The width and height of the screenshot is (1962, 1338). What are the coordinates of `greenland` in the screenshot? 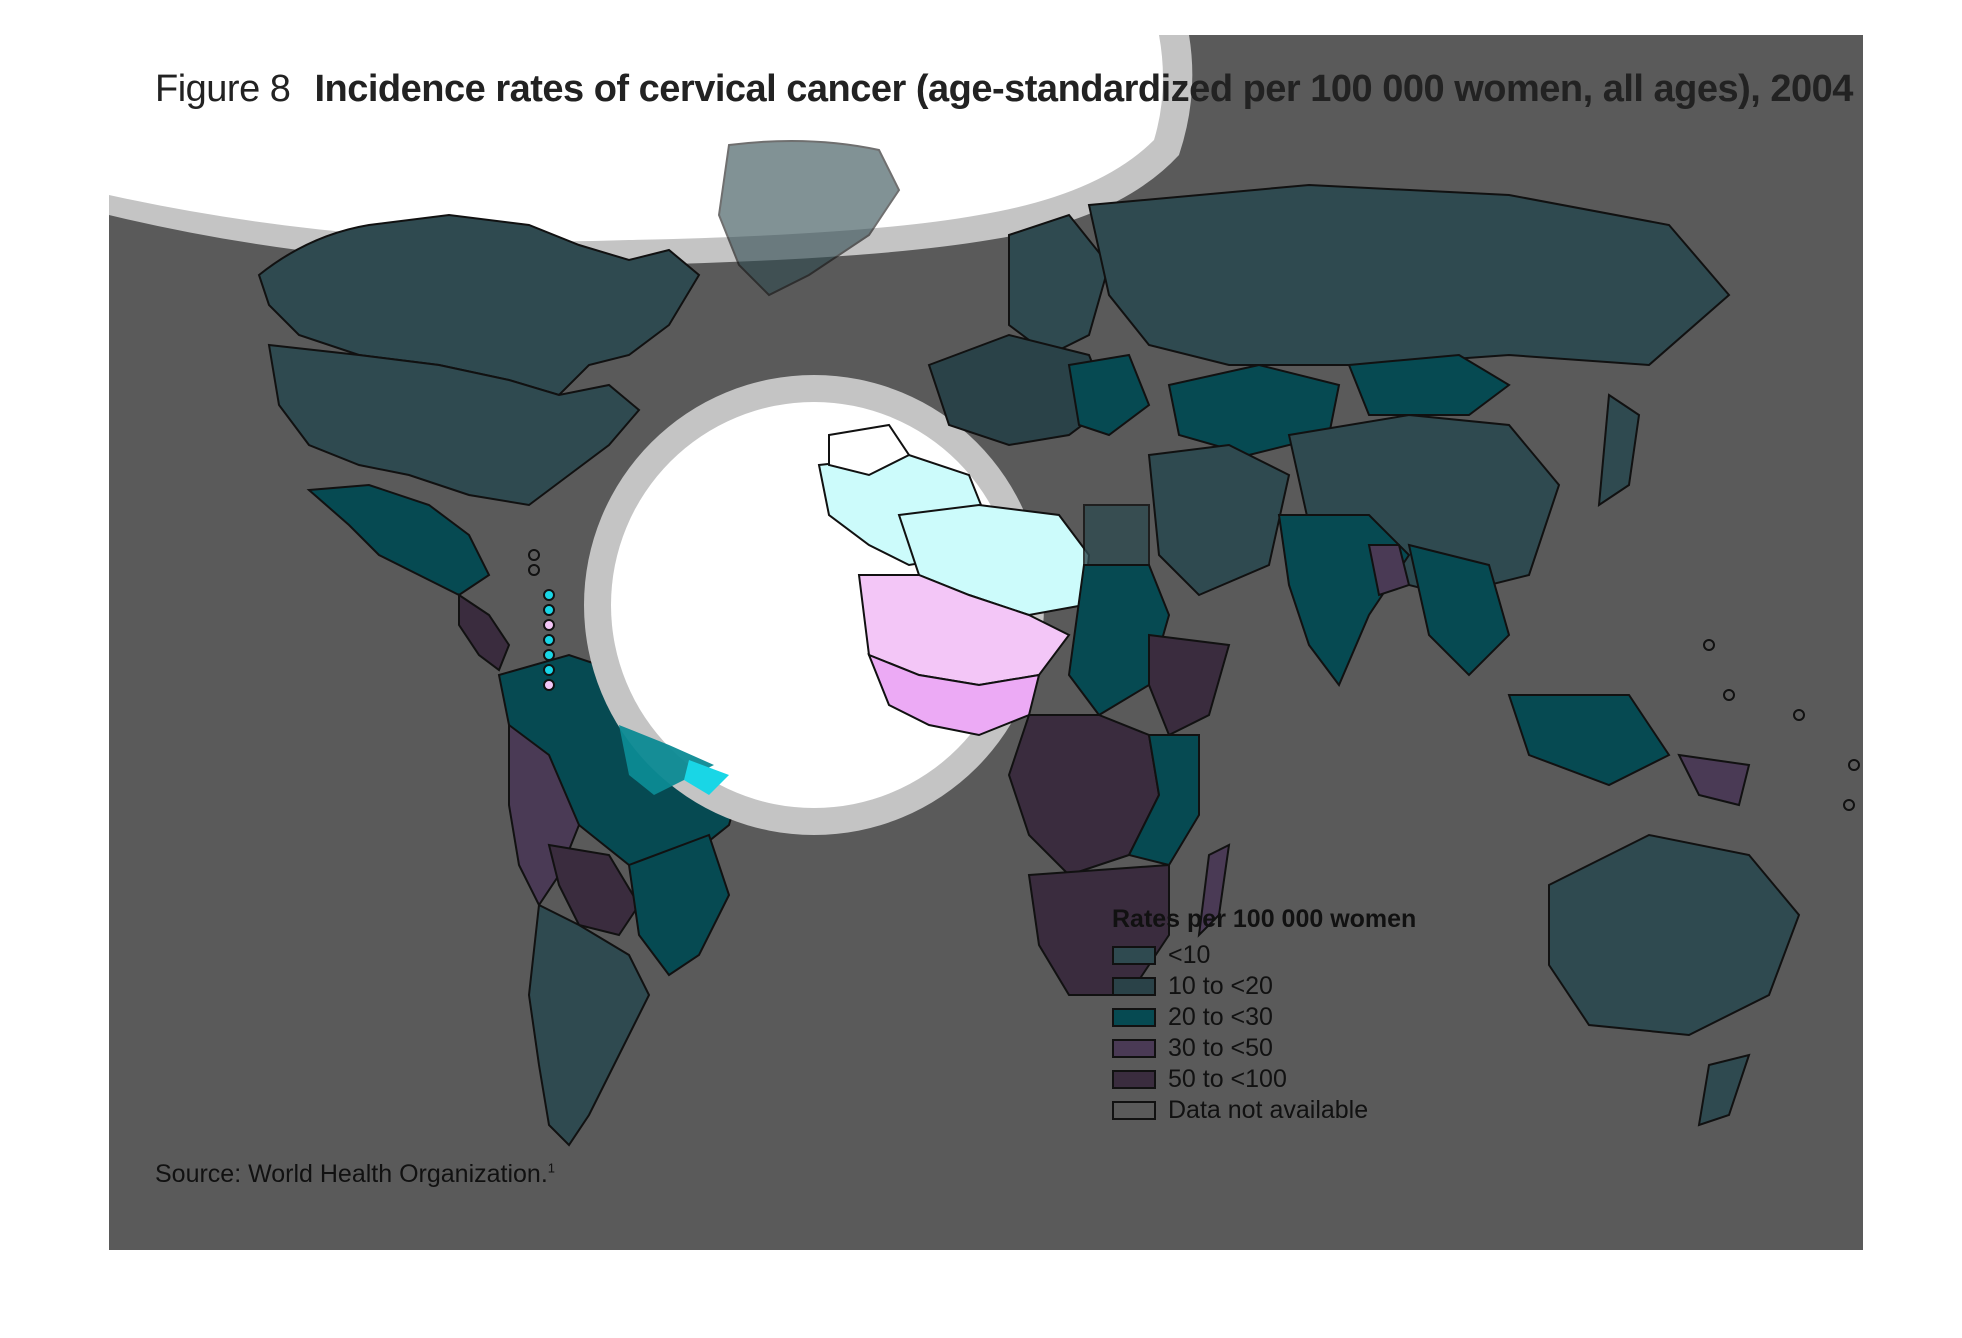 It's located at (809, 218).